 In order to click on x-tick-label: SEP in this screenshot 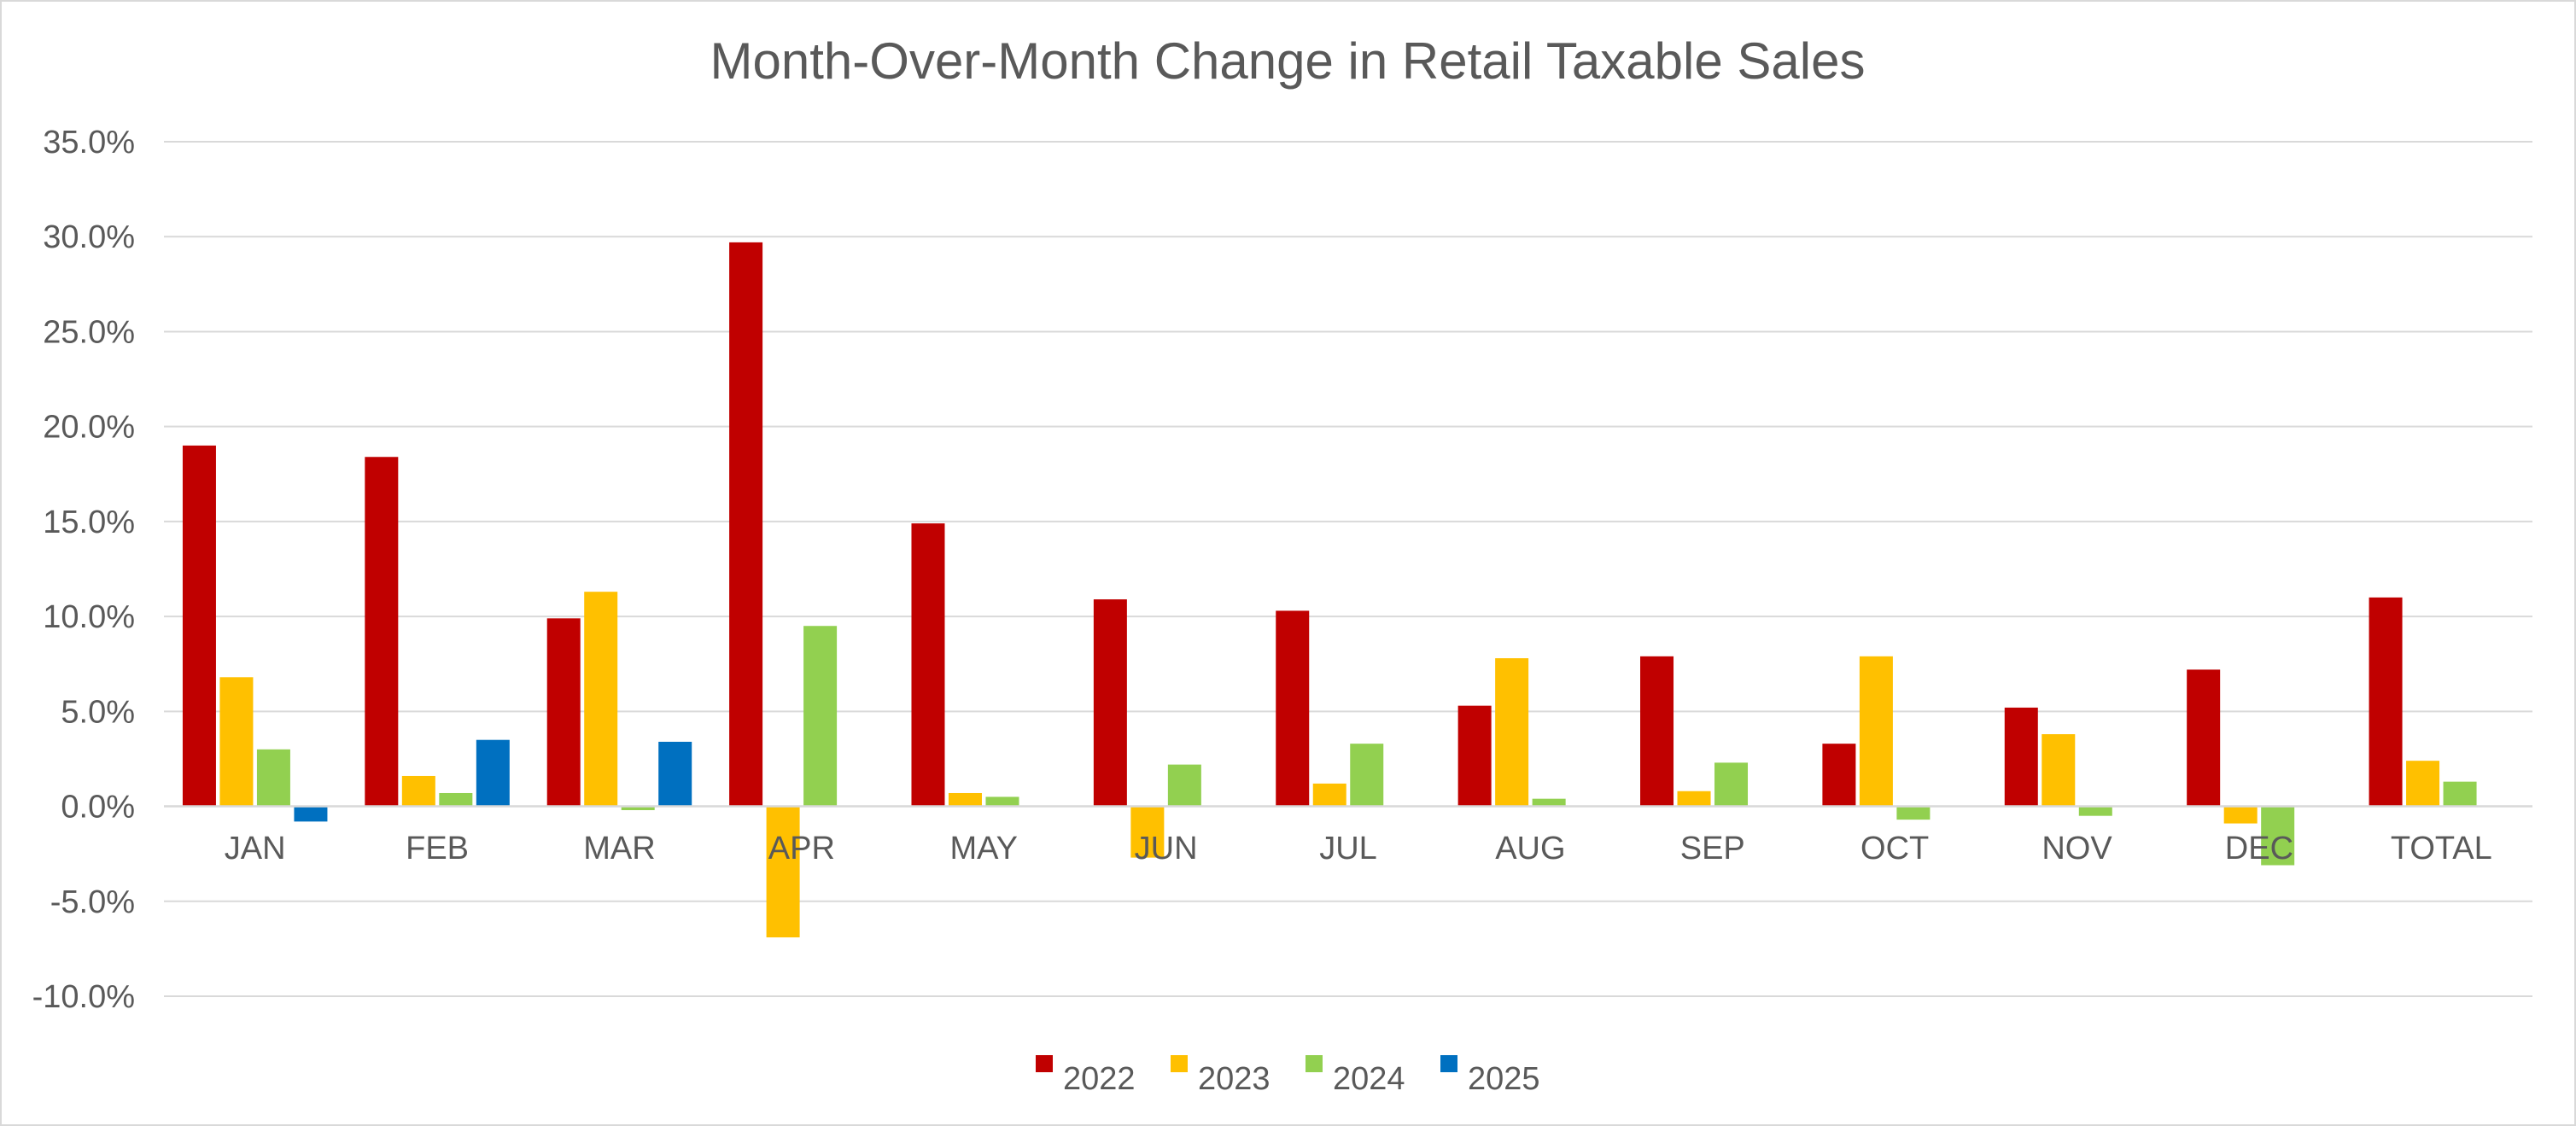, I will do `click(1712, 848)`.